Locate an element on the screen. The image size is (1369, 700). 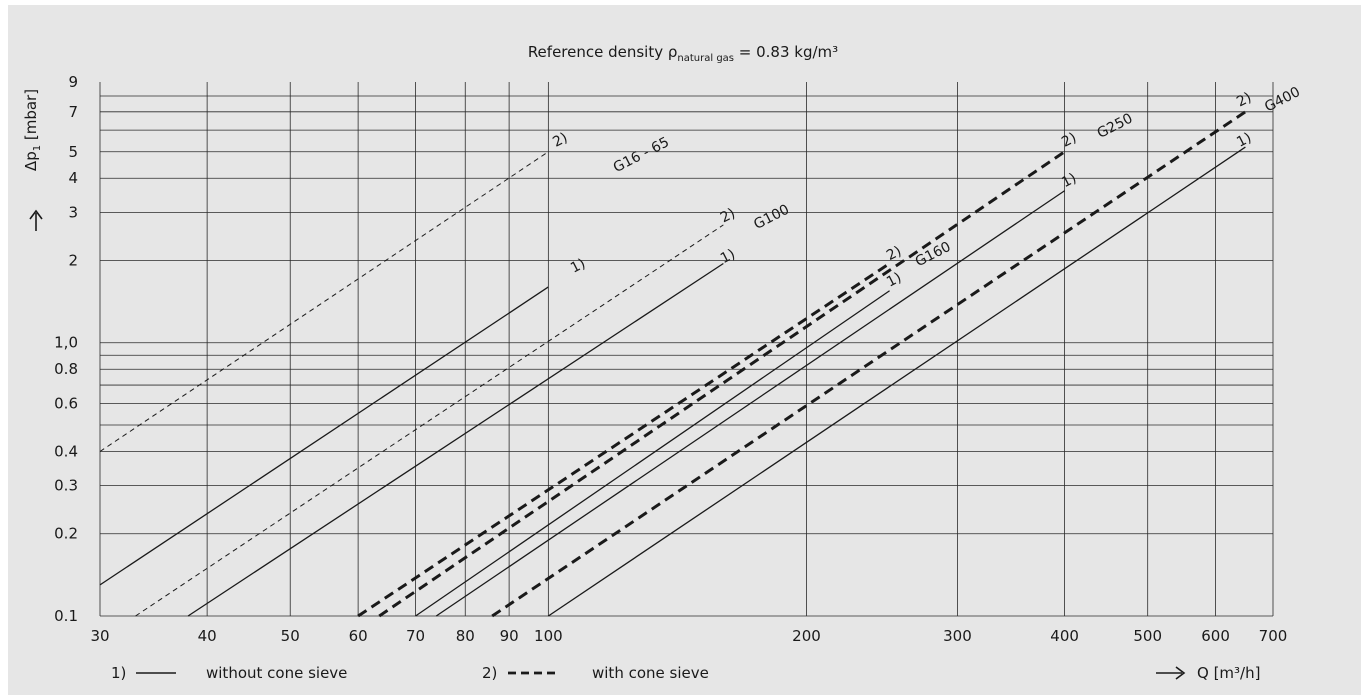
y-tick-label: 0.6 is located at coordinates (66, 403).